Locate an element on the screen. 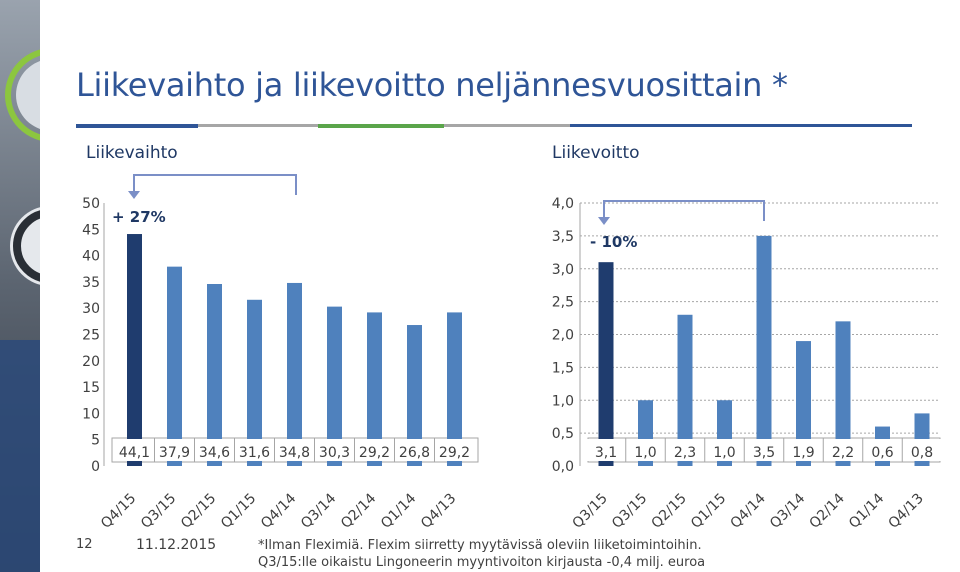 The image size is (960, 572). profit-category-label: Q1/15 is located at coordinates (708, 511).